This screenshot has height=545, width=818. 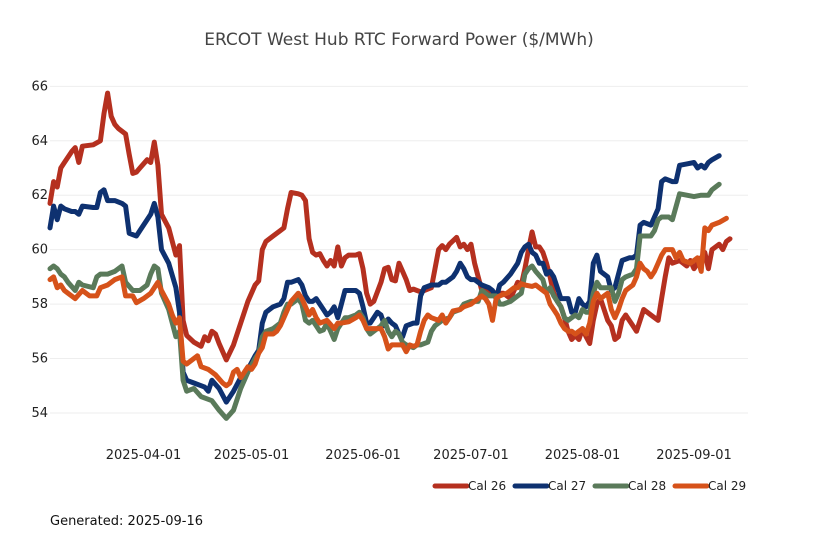 What do you see at coordinates (399, 40) in the screenshot?
I see `chart-title: ERCOT West Hub RTC Forward Power ($/MWh)` at bounding box center [399, 40].